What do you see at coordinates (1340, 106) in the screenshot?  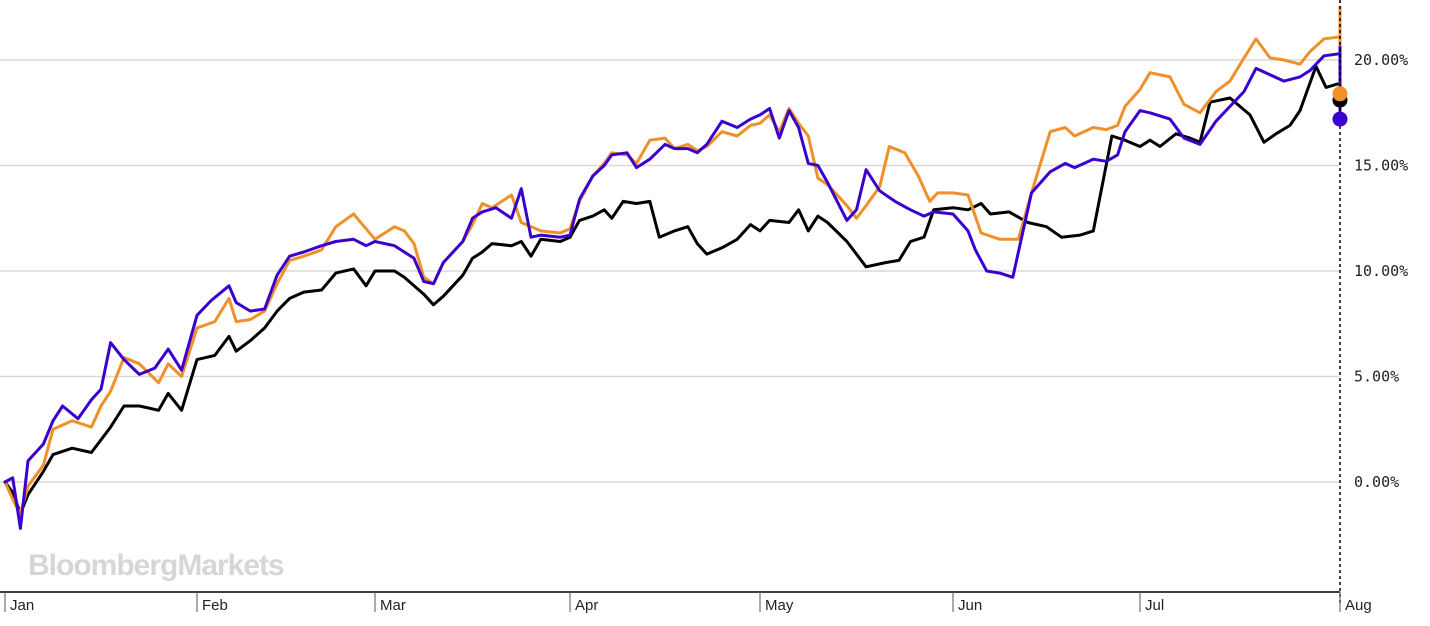 I see `series-end-markers` at bounding box center [1340, 106].